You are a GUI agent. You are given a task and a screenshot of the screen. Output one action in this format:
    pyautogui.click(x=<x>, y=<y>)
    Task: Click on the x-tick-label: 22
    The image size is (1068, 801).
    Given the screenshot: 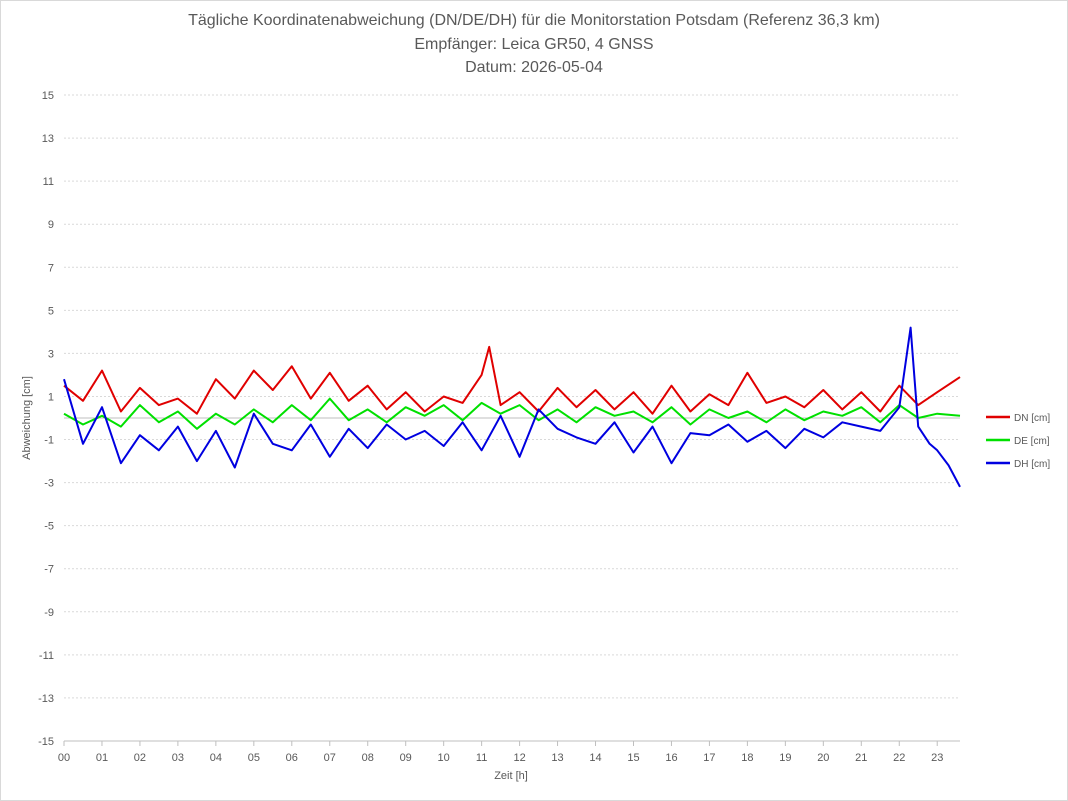 What is the action you would take?
    pyautogui.click(x=899, y=758)
    